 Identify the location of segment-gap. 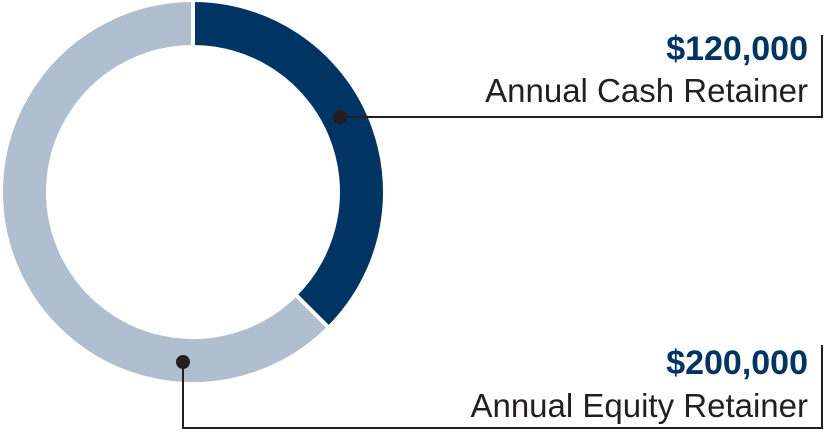
(312, 311).